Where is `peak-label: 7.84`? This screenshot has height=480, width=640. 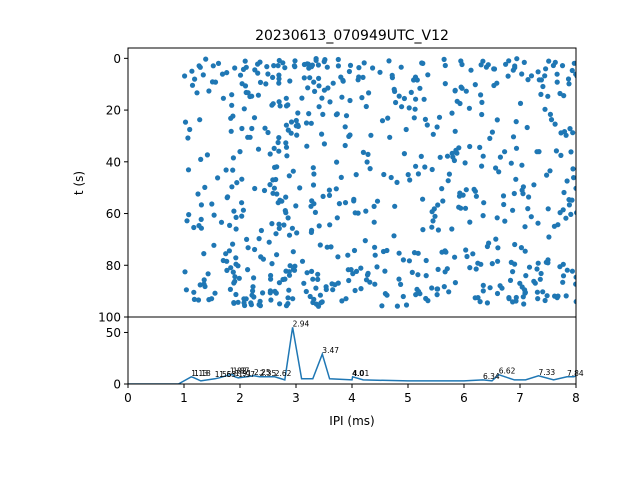 peak-label: 7.84 is located at coordinates (575, 373).